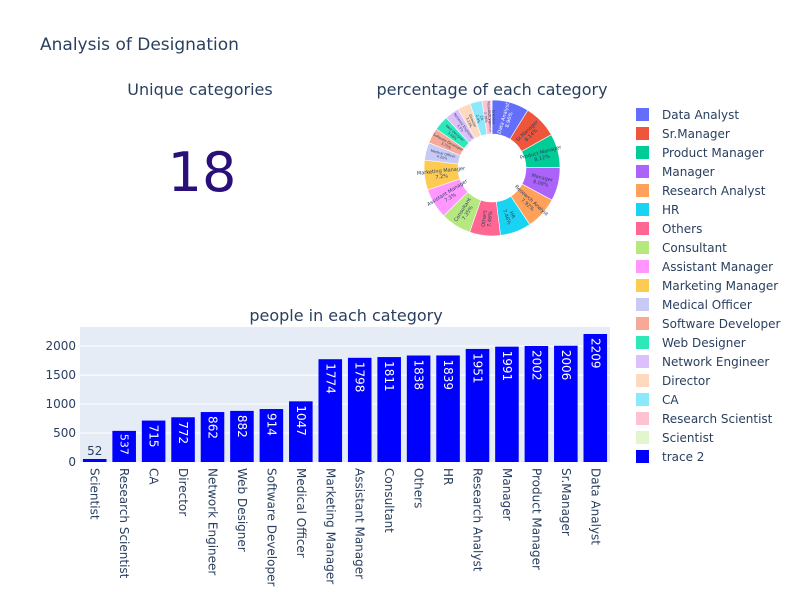  Describe the element at coordinates (72, 462) in the screenshot. I see `y-tick-label: 0` at that location.